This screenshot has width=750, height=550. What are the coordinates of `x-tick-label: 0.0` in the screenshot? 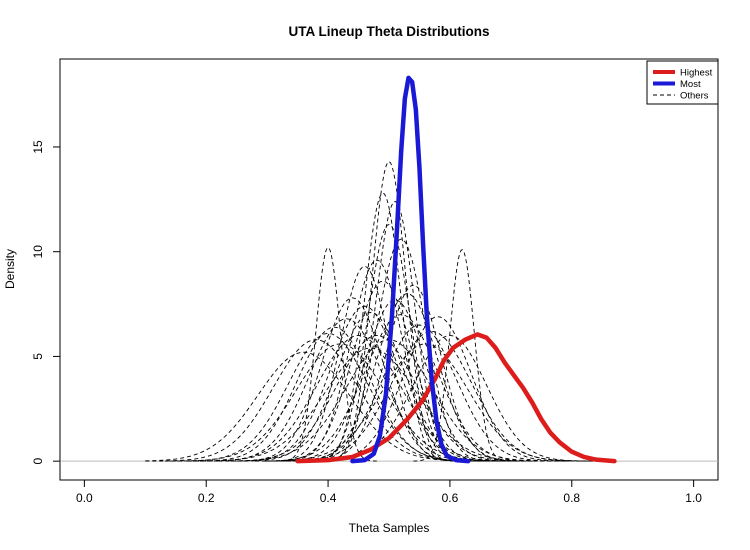 It's located at (84, 498).